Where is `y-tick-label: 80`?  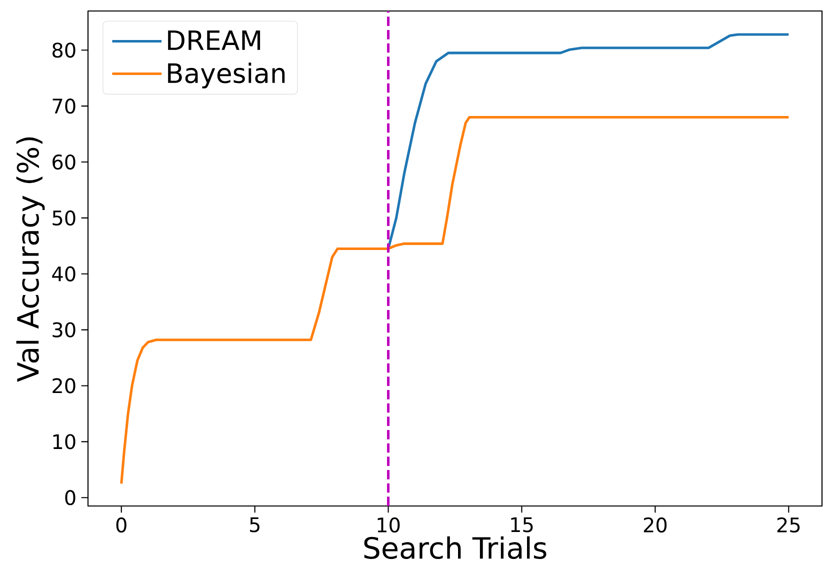 y-tick-label: 80 is located at coordinates (64, 50).